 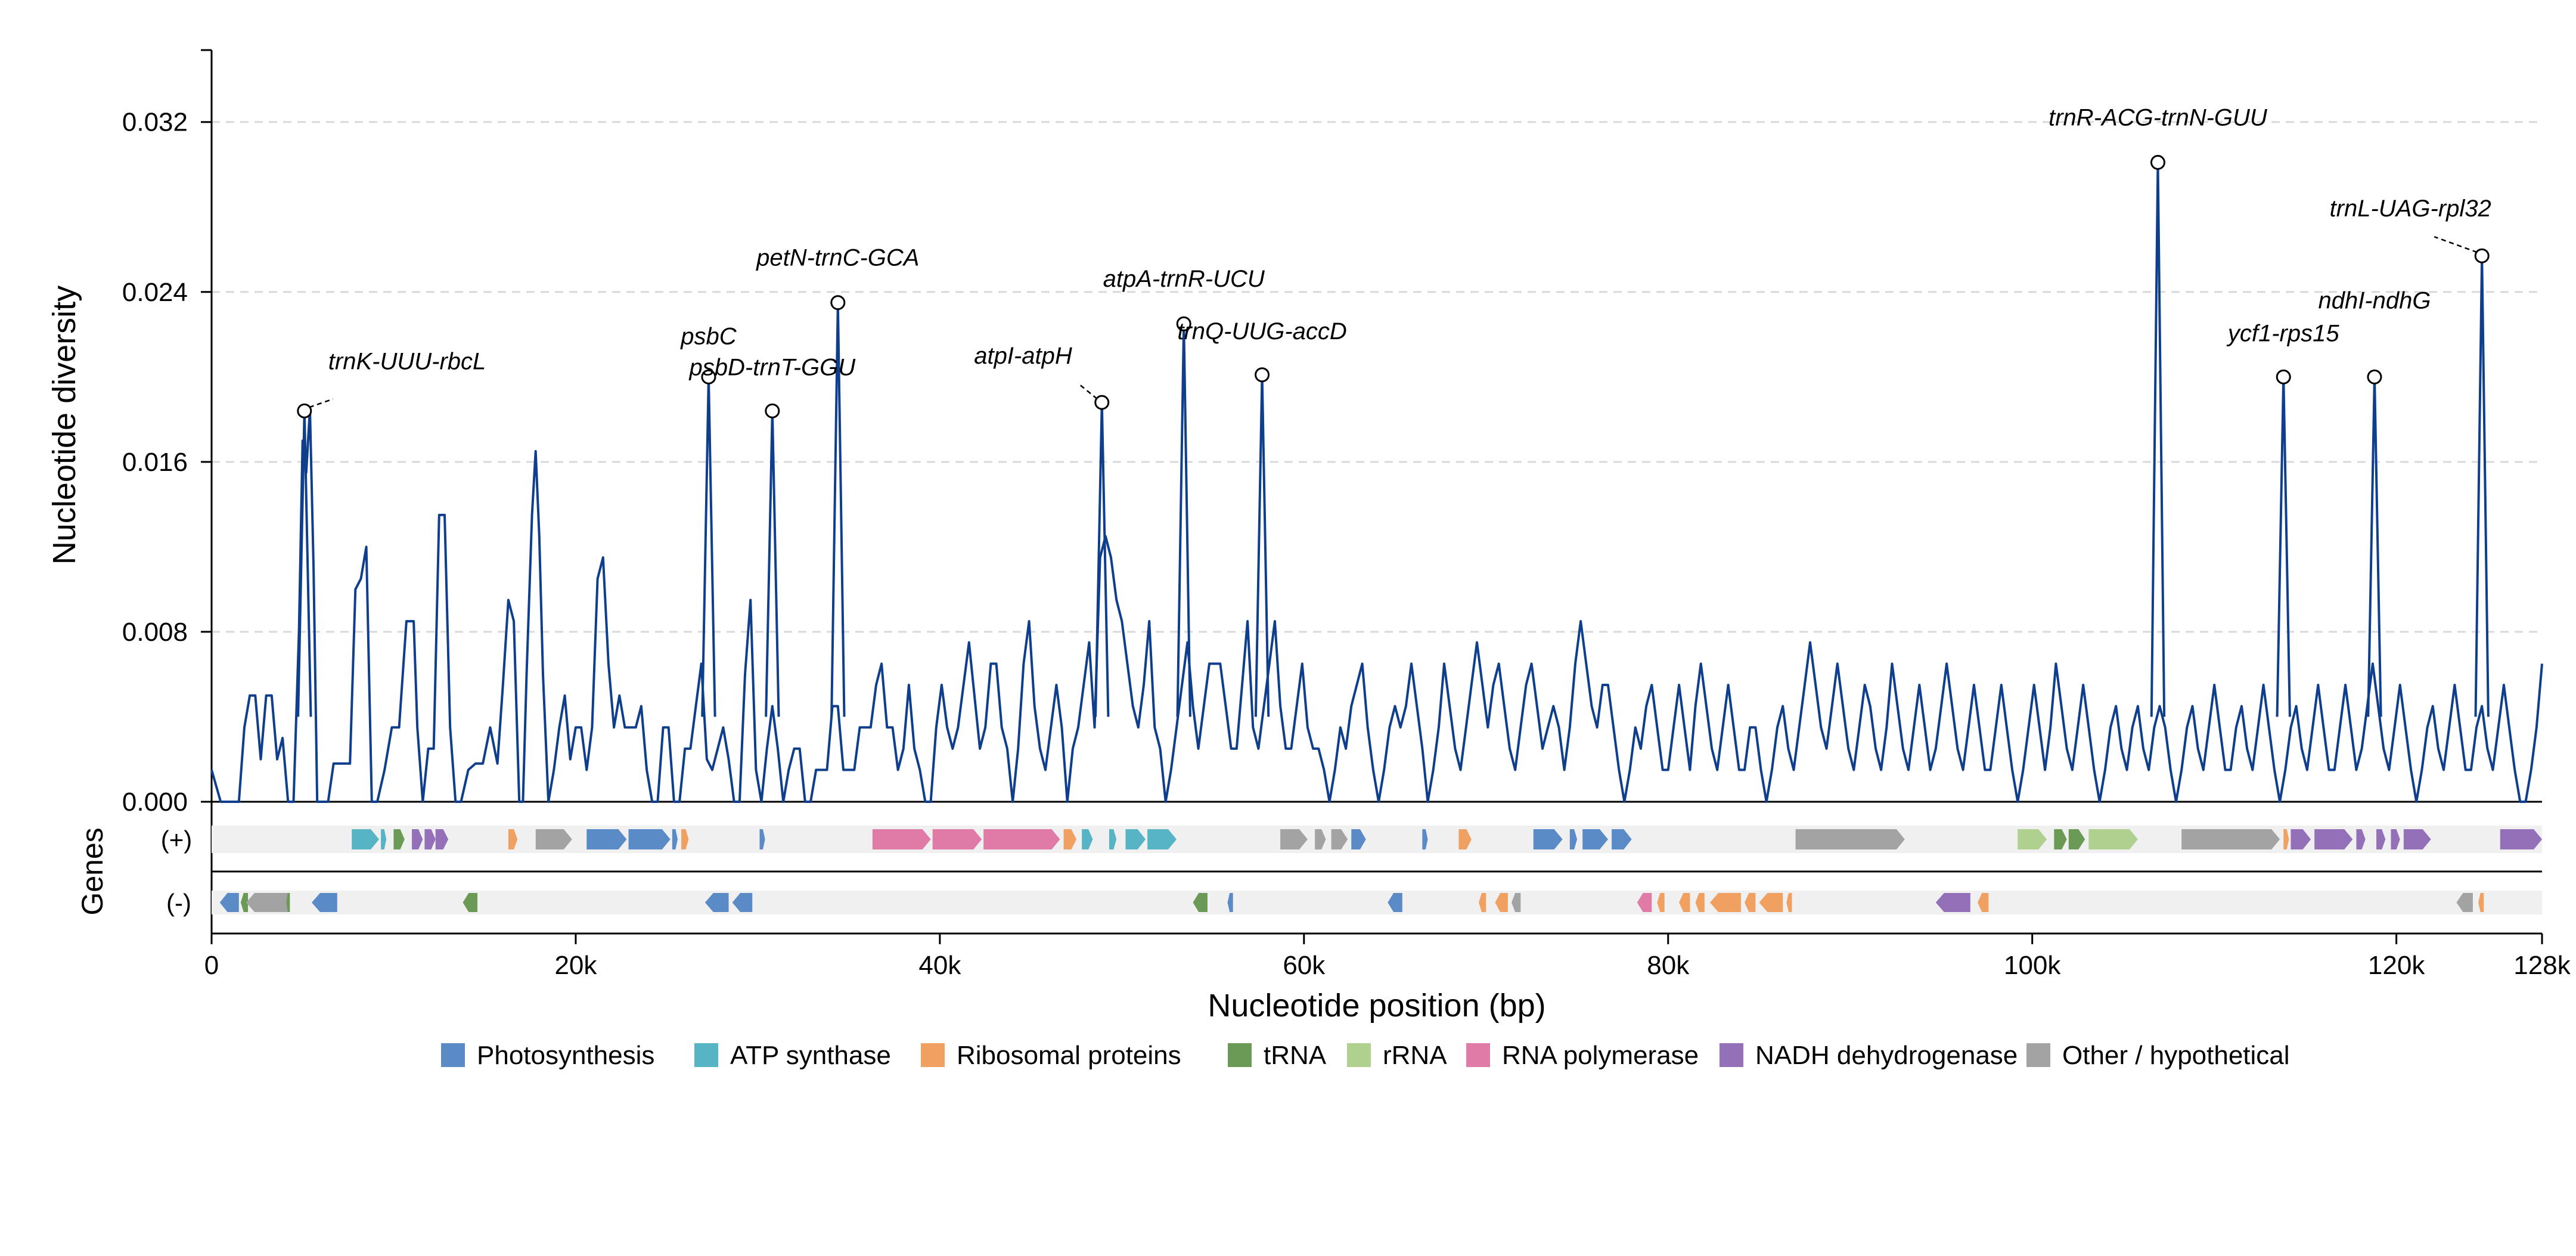 What do you see at coordinates (2158, 118) in the screenshot?
I see `peak-label: trnR-ACG-trnN-GUU` at bounding box center [2158, 118].